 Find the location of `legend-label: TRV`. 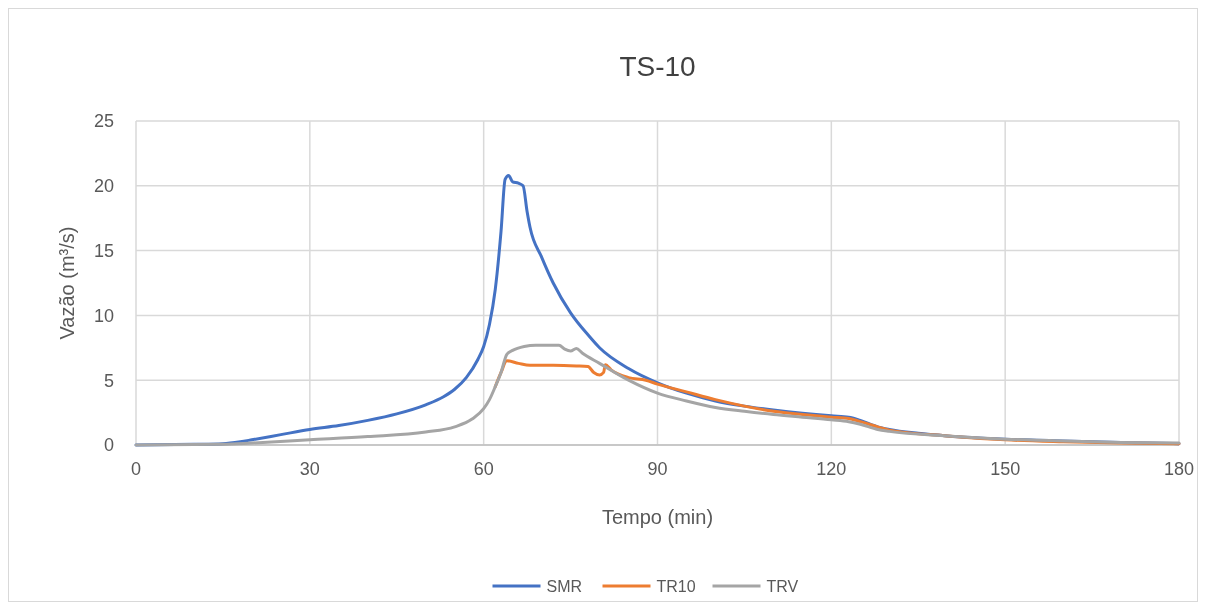

legend-label: TRV is located at coordinates (782, 586).